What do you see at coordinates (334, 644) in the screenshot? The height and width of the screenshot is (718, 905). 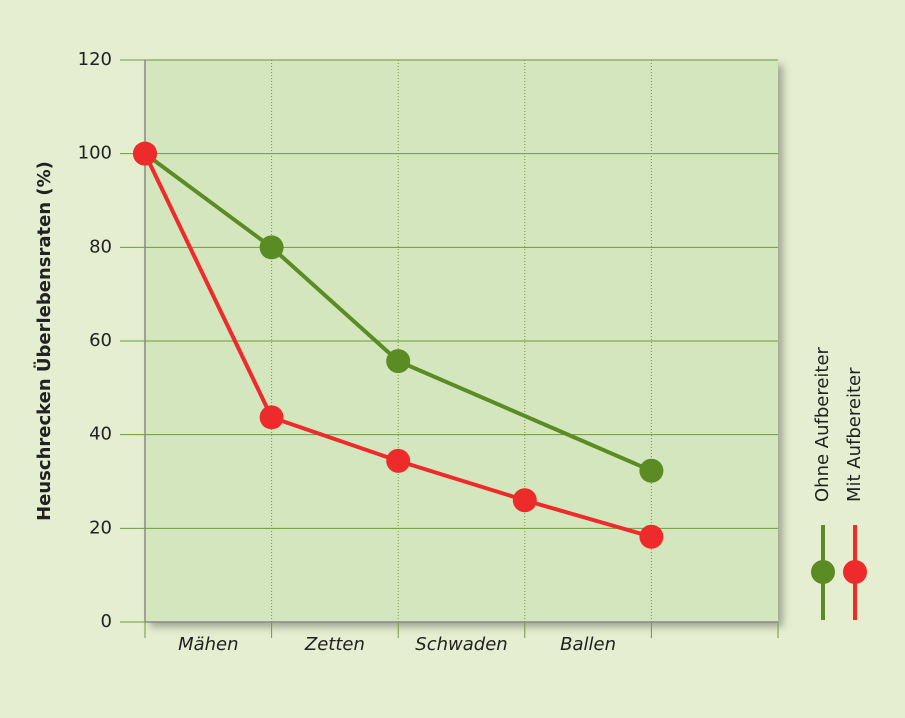 I see `x-tick-label: Zetten` at bounding box center [334, 644].